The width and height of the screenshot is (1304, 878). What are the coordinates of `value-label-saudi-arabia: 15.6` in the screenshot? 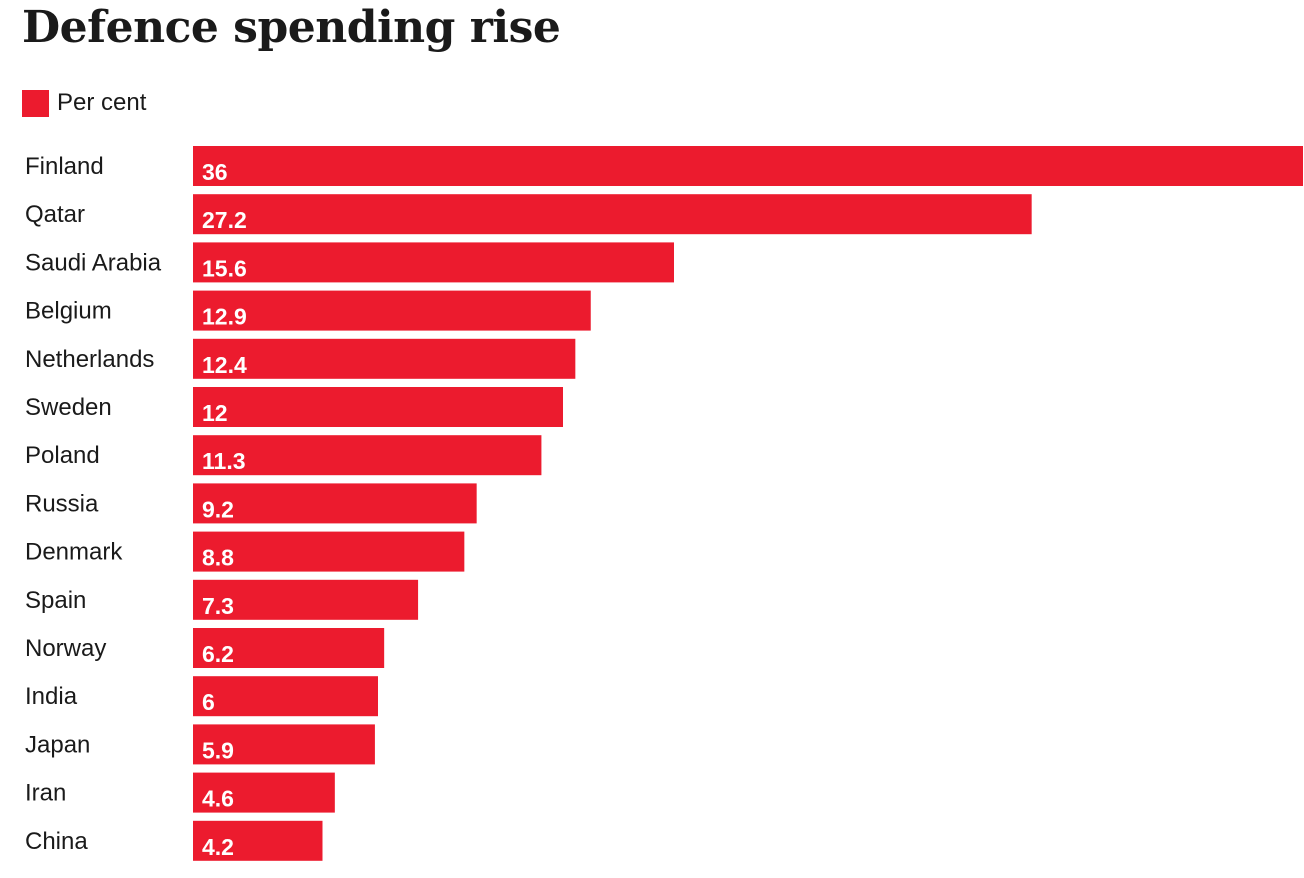 It's located at (224, 268).